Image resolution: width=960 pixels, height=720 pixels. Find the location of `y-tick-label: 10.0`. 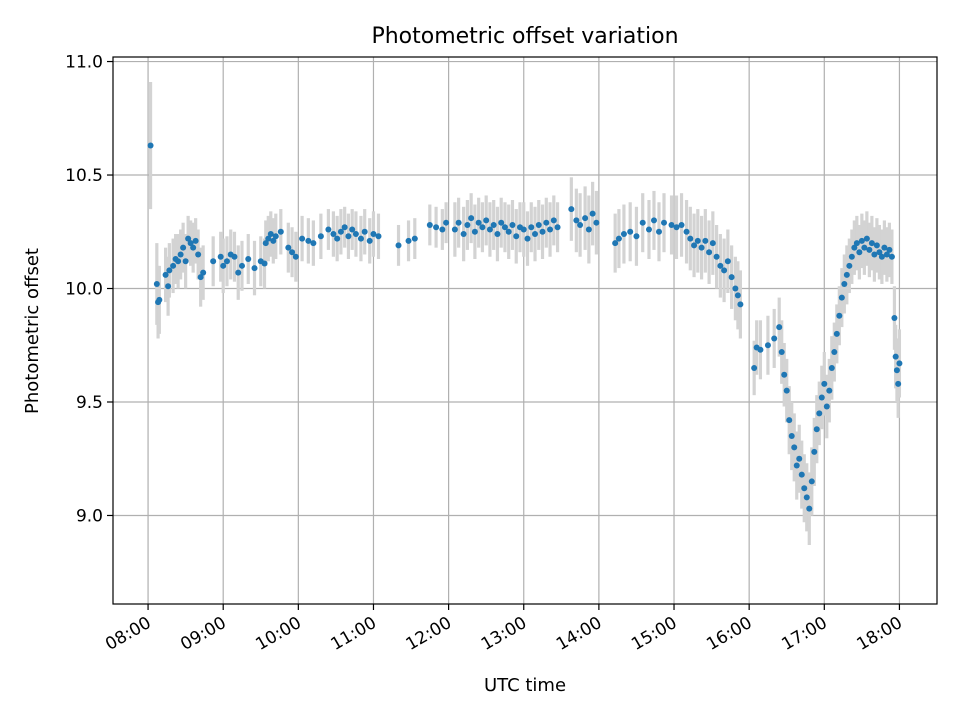

y-tick-label: 10.0 is located at coordinates (84, 290).